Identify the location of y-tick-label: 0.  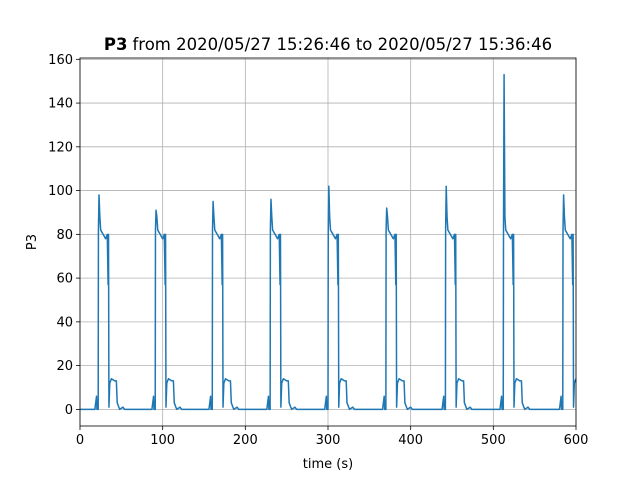
(69, 410).